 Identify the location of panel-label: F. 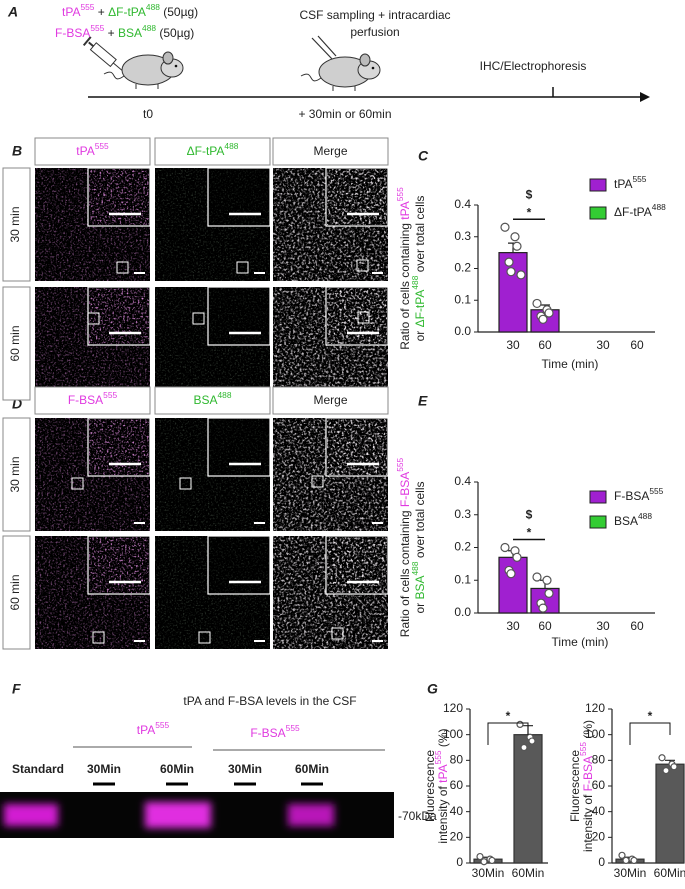
(16, 689).